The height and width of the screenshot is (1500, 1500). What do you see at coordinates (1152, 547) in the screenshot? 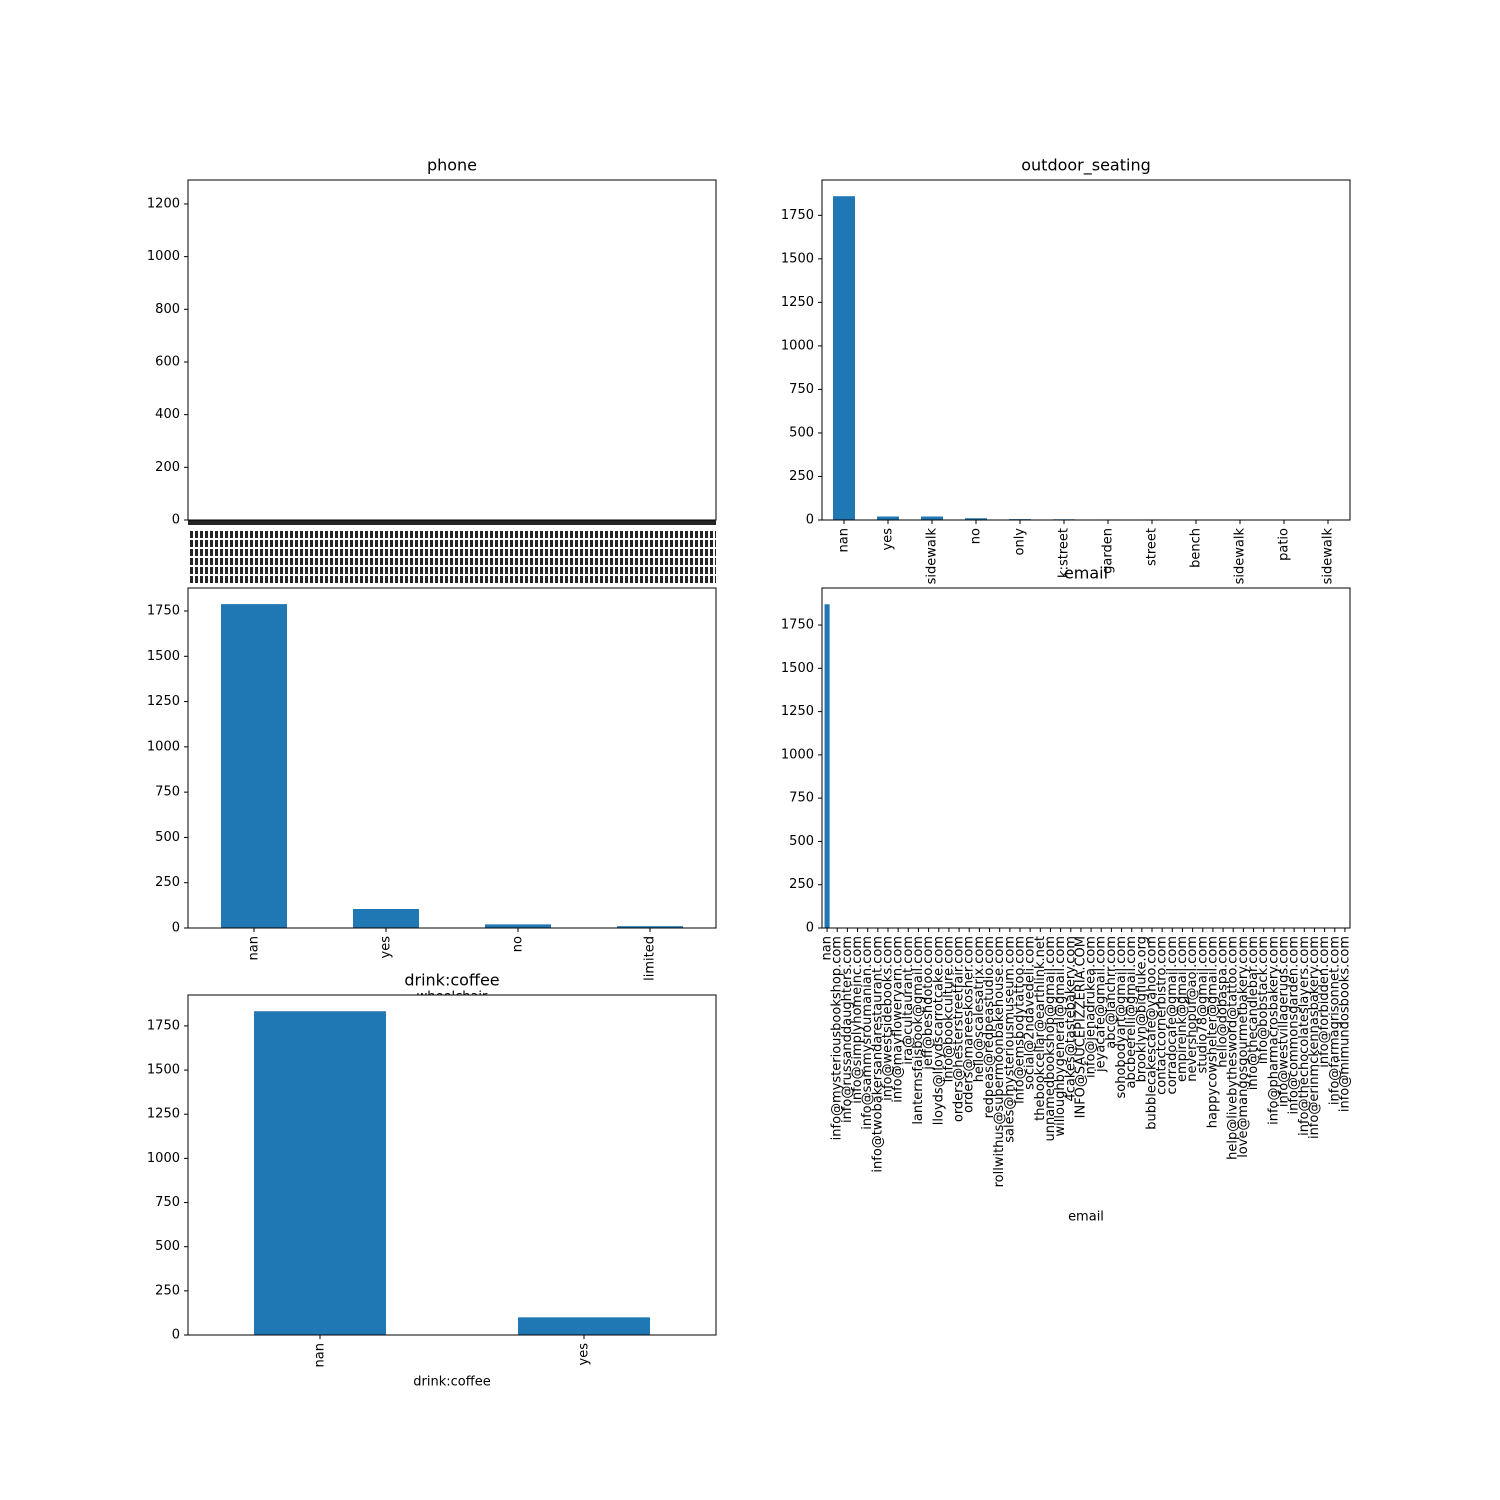
I see `x-tick-label: street` at bounding box center [1152, 547].